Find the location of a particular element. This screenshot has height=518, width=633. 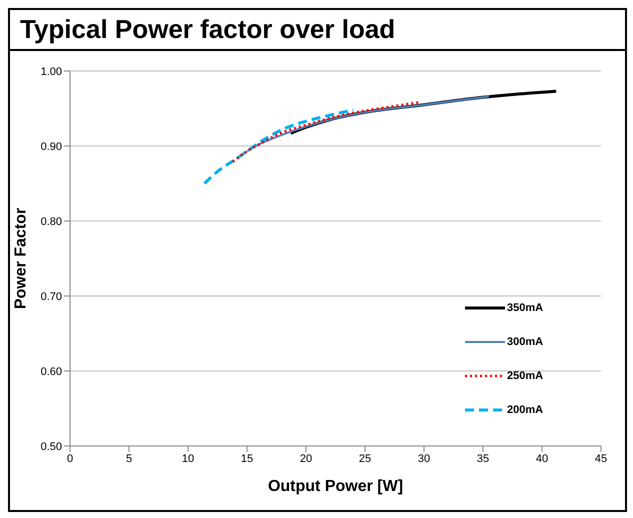

x-tick-label: 20 is located at coordinates (306, 458).